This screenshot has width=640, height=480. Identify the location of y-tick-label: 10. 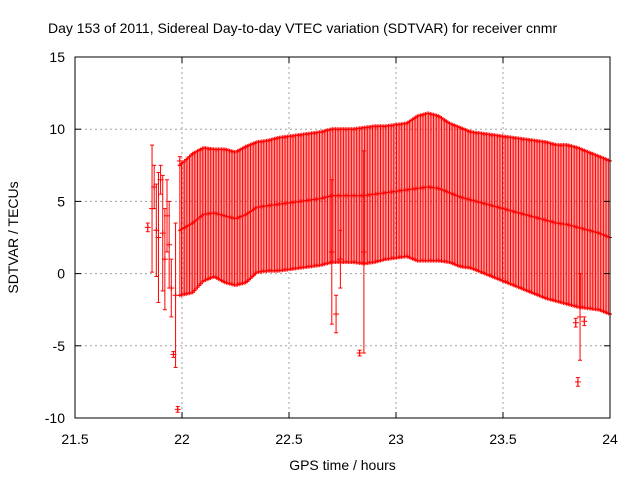
(57, 129).